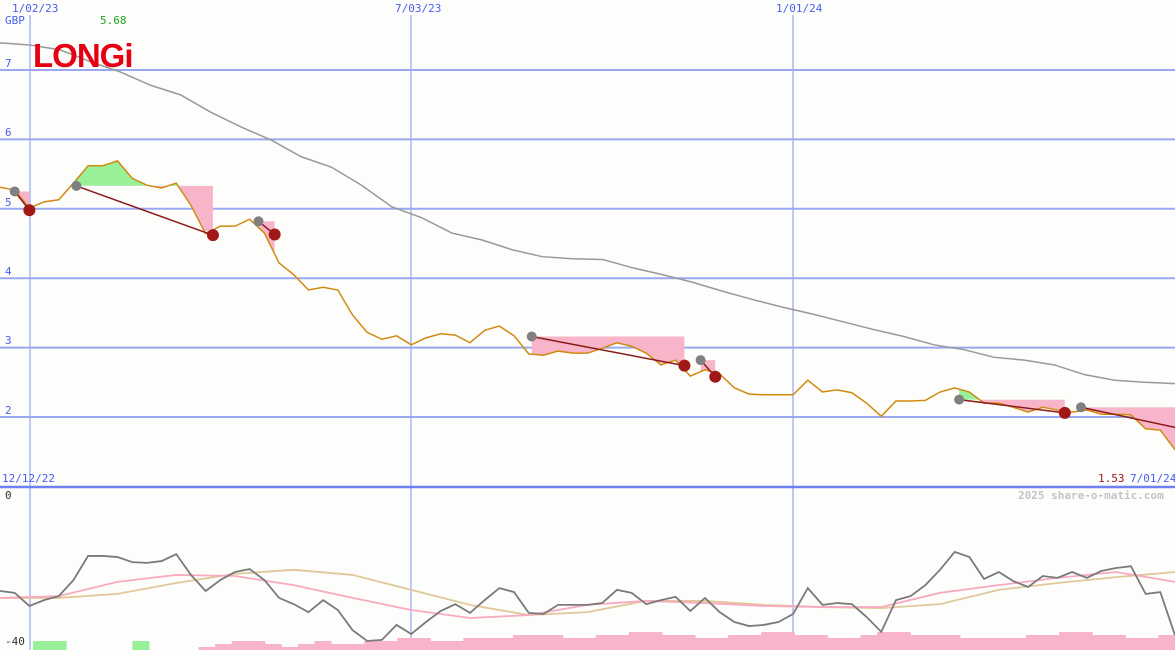 This screenshot has width=1175, height=650. What do you see at coordinates (8, 271) in the screenshot?
I see `y-tick-label: 4` at bounding box center [8, 271].